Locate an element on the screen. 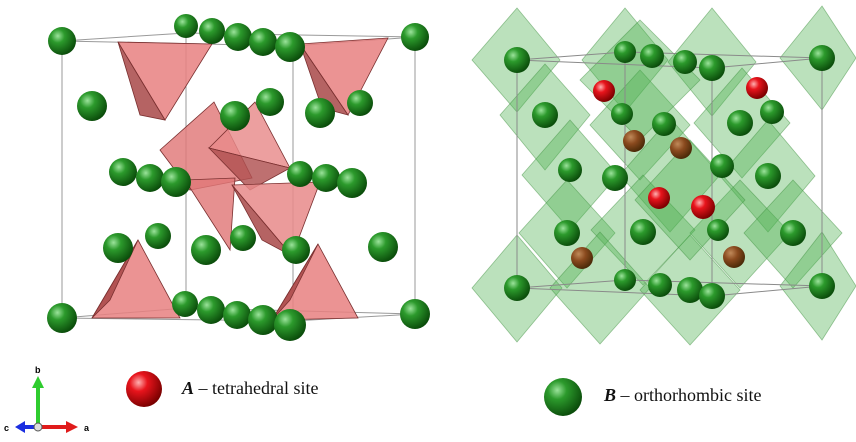 This screenshot has width=856, height=442. right-a-site-atoms is located at coordinates (669, 173).